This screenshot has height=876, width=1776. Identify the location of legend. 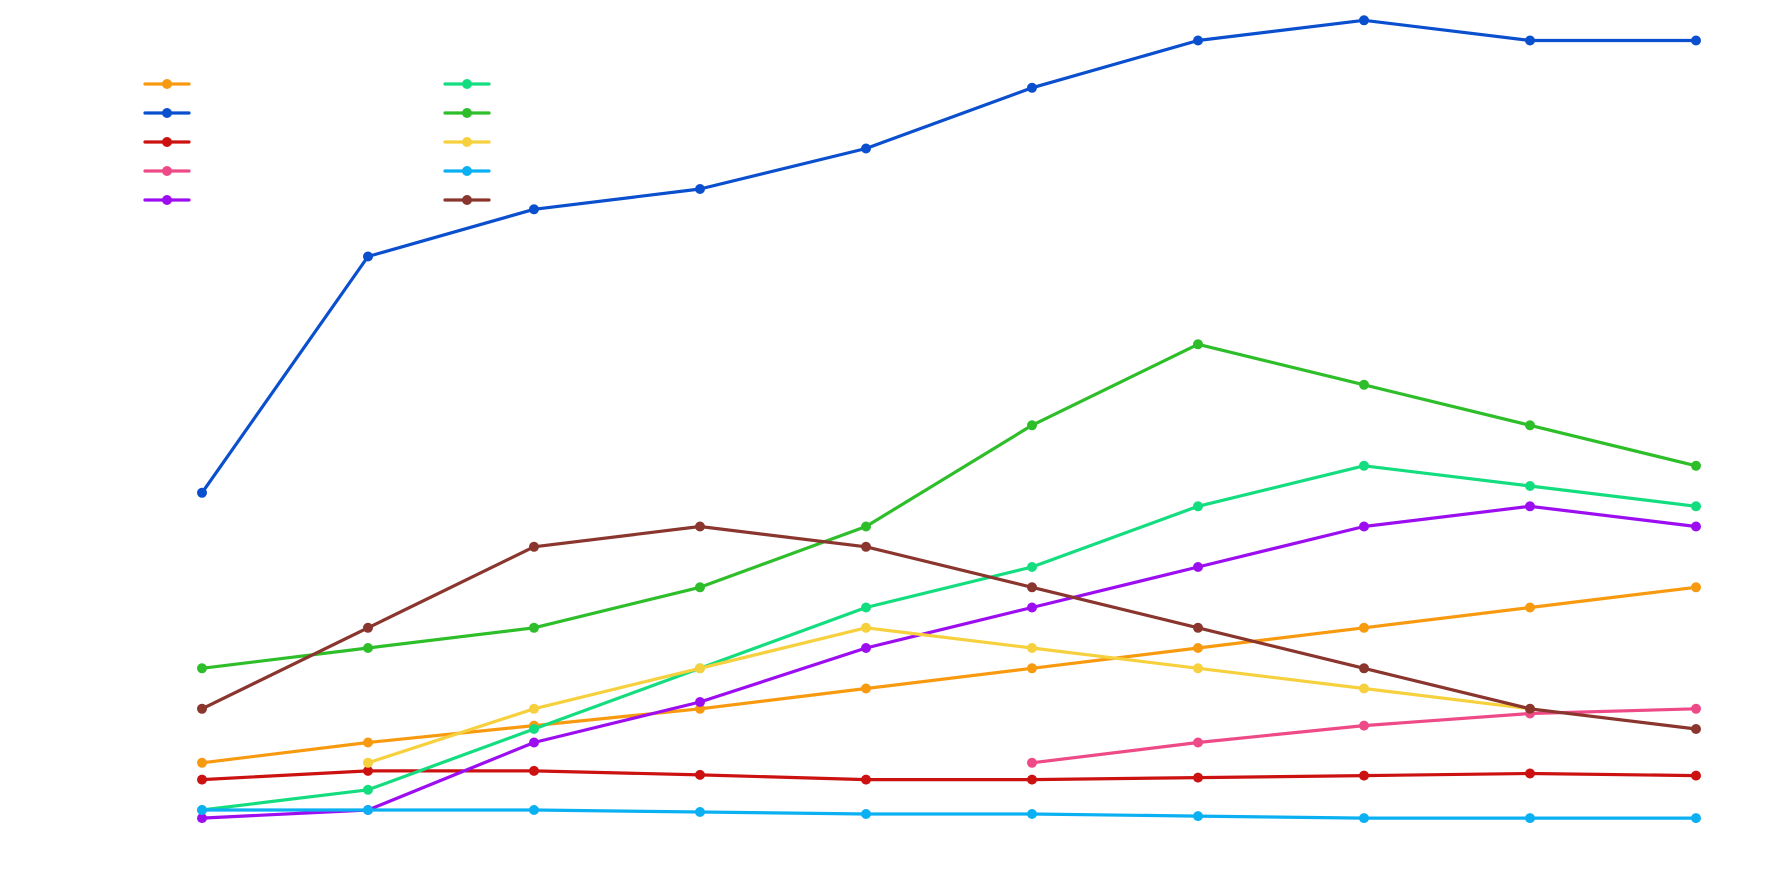
(317, 142).